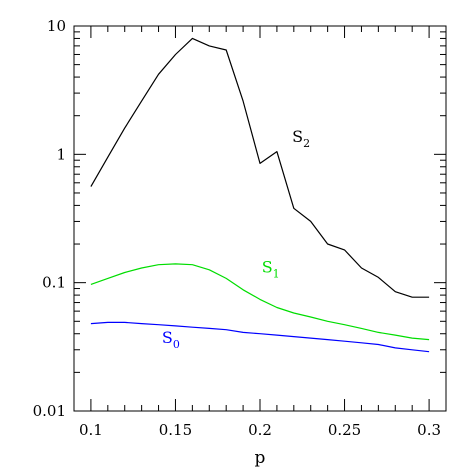 Image resolution: width=471 pixels, height=471 pixels. Describe the element at coordinates (306, 143) in the screenshot. I see `series-label-subscript: 2` at that location.